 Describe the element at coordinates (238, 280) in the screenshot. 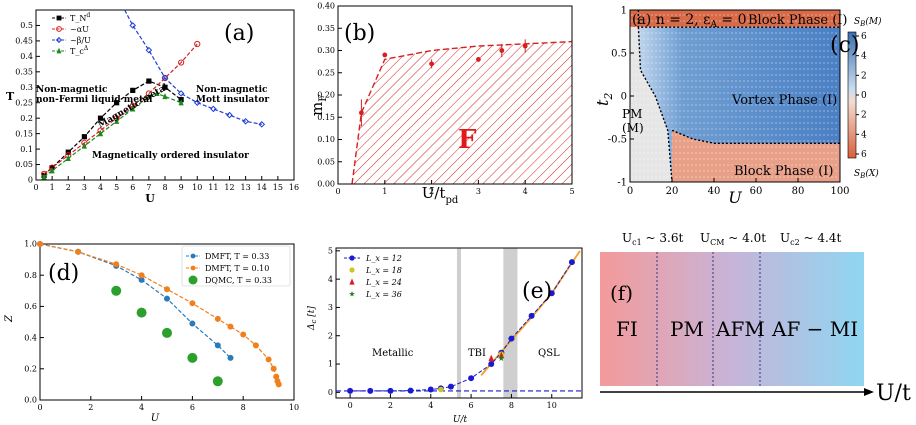

I see `panel-d-legend-label-2: DQMC, T = 0.33` at that location.